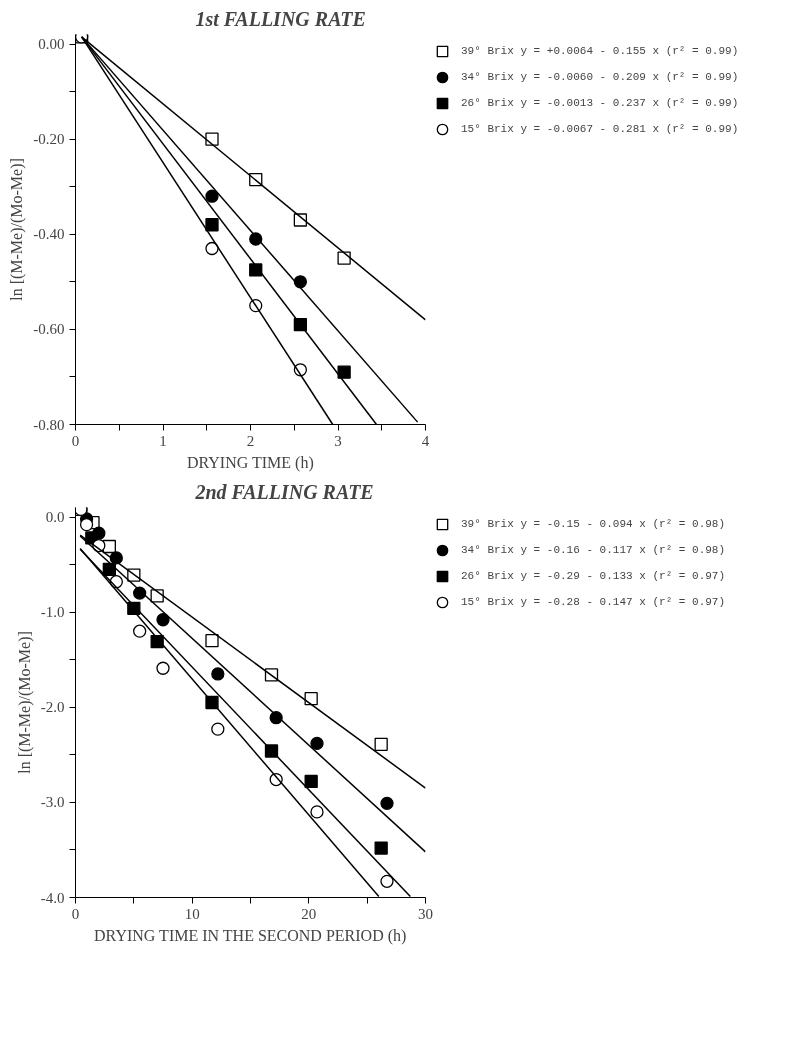 This screenshot has height=1044, width=797. Describe the element at coordinates (49, 329) in the screenshot. I see `y-tick-label: -0.60` at that location.